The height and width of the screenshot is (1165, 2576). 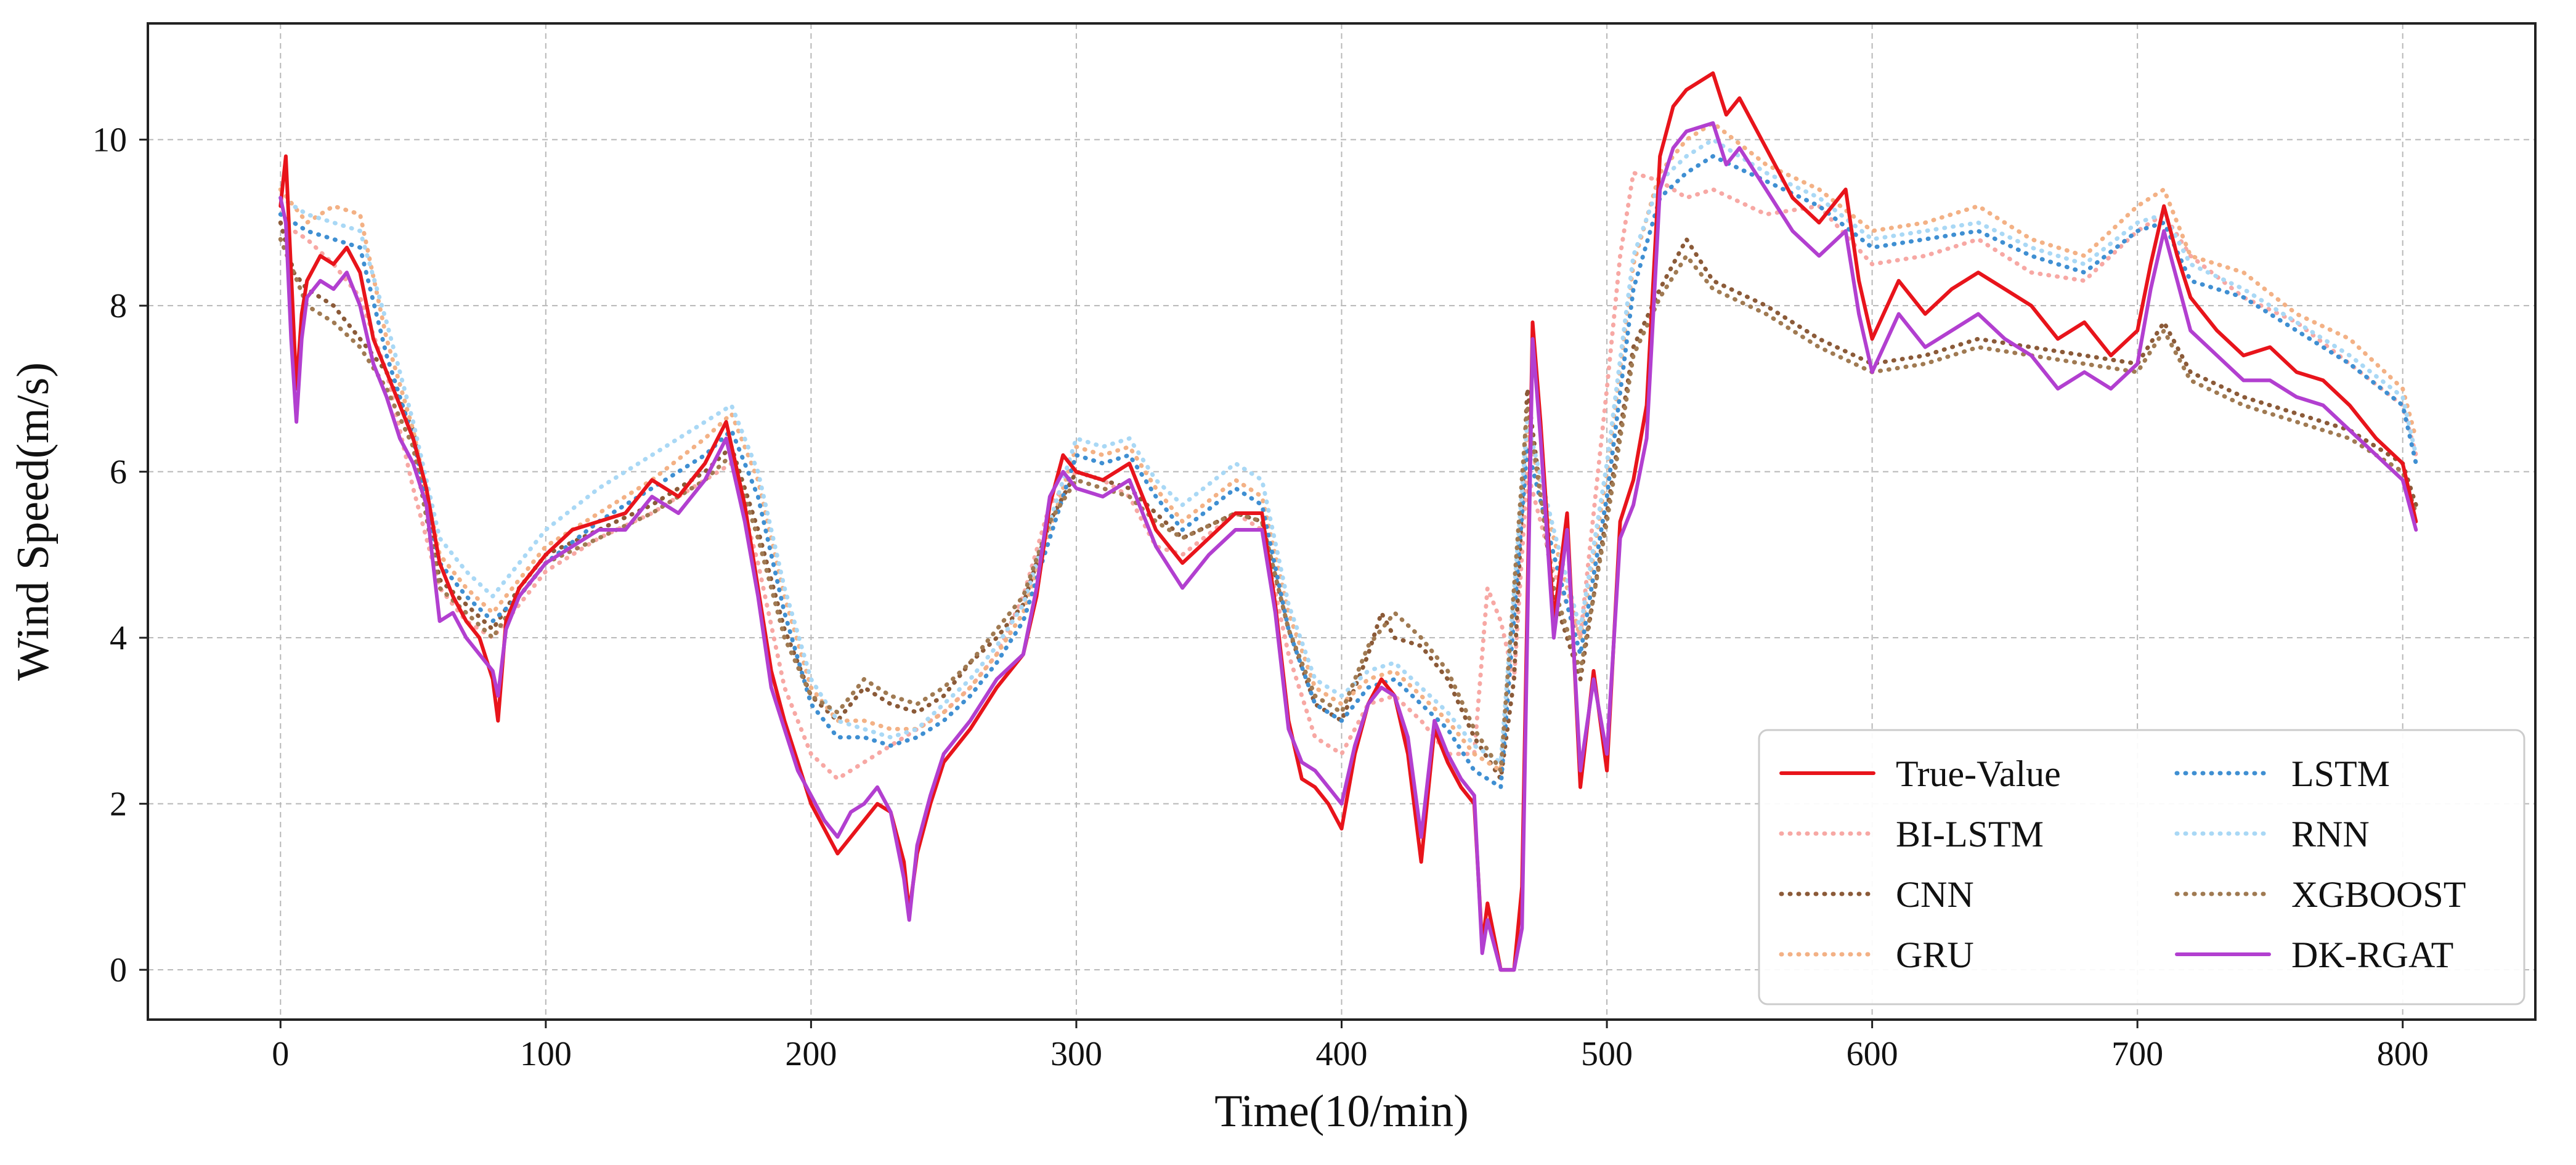 What do you see at coordinates (33, 521) in the screenshot?
I see `y-axis-title: Wind Speed(m/s)` at bounding box center [33, 521].